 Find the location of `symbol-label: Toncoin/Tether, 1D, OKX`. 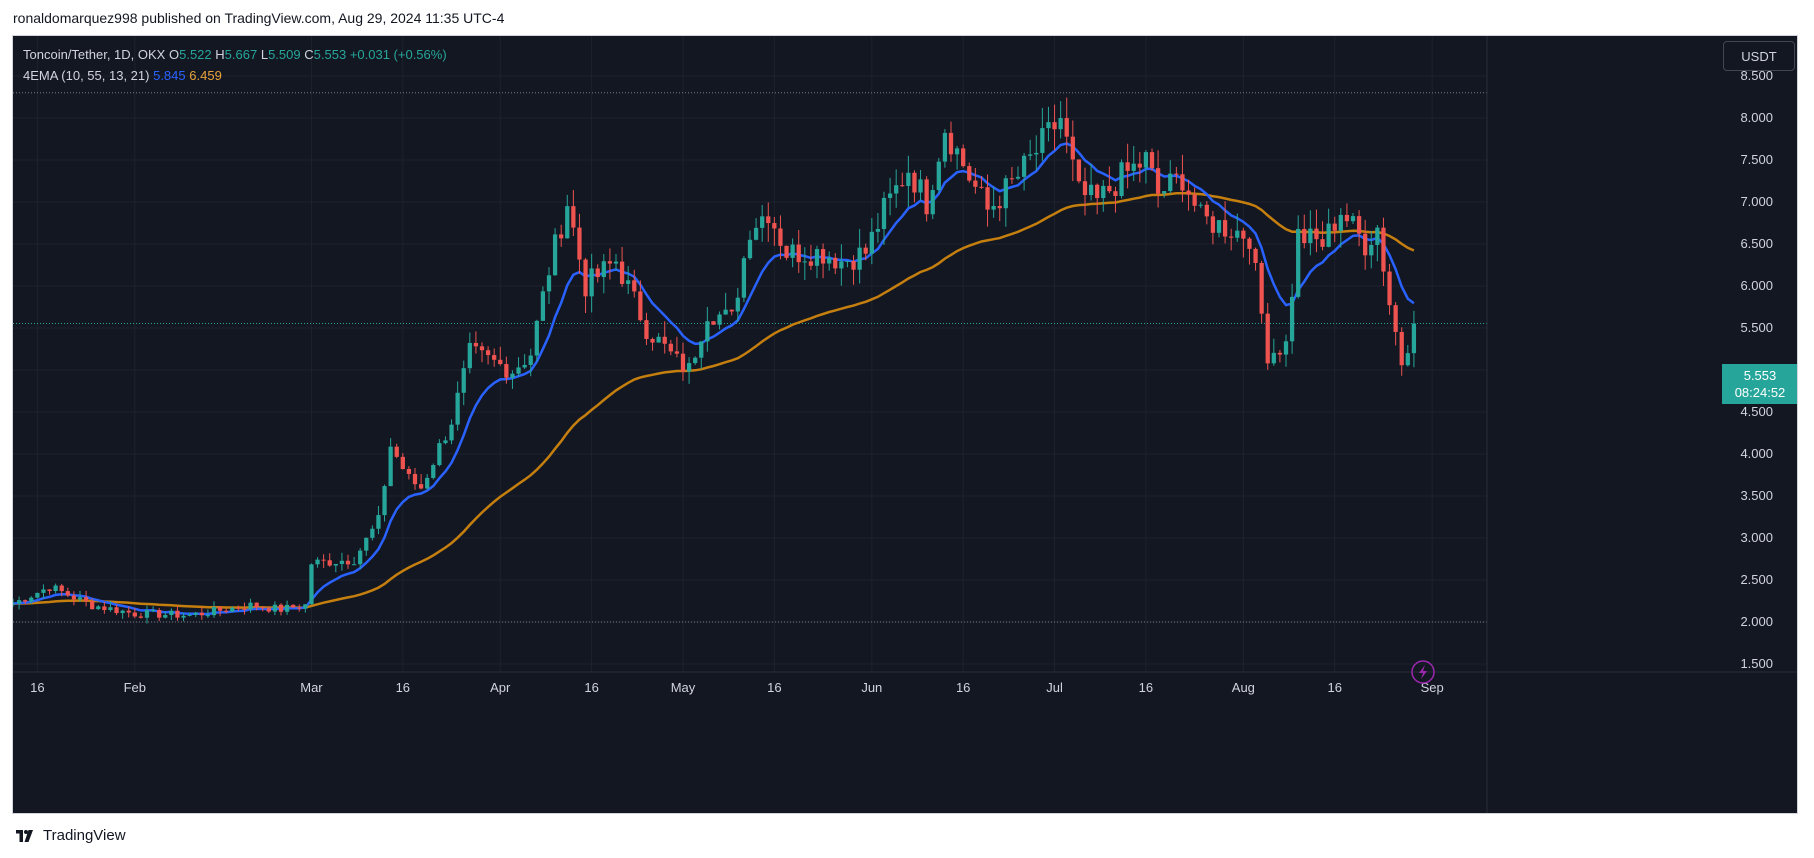

symbol-label: Toncoin/Tether, 1D, OKX is located at coordinates (94, 54).